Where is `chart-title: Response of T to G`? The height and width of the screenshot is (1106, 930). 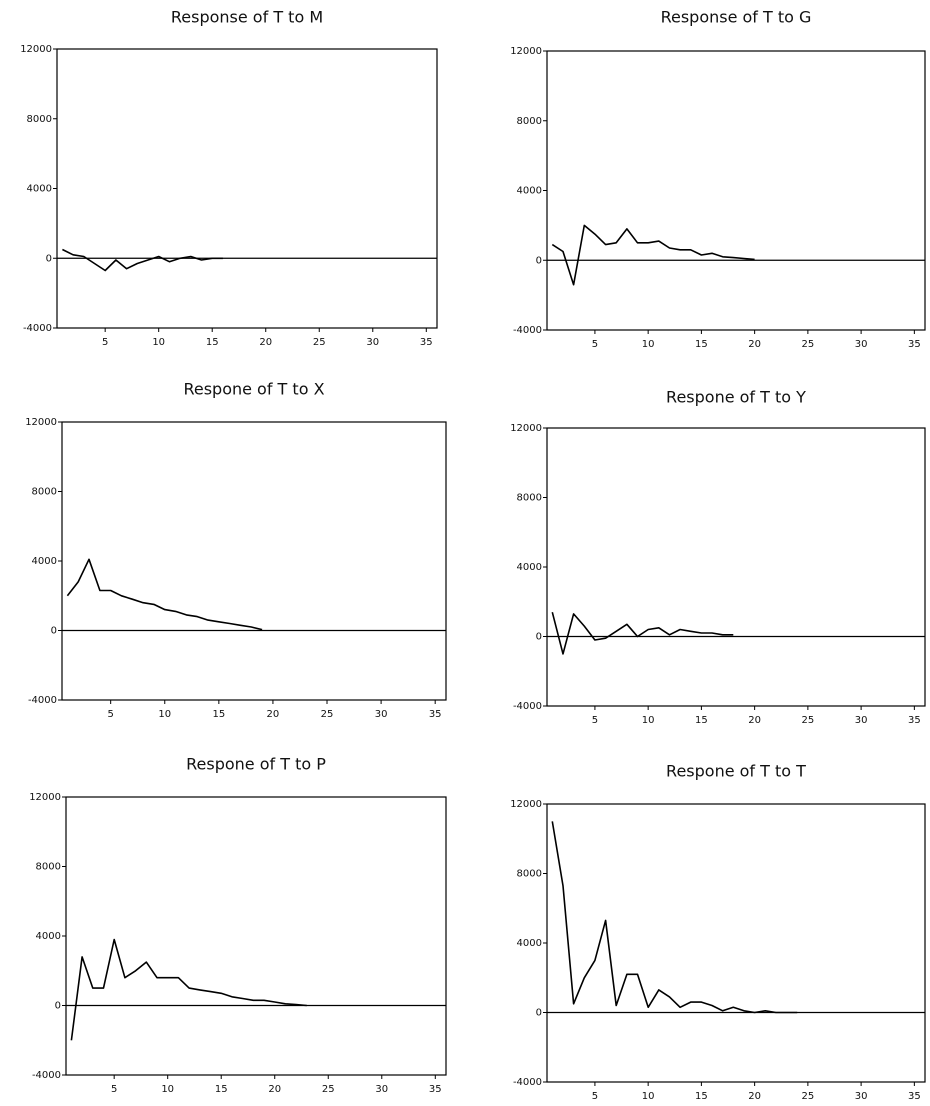 chart-title: Response of T to G is located at coordinates (736, 17).